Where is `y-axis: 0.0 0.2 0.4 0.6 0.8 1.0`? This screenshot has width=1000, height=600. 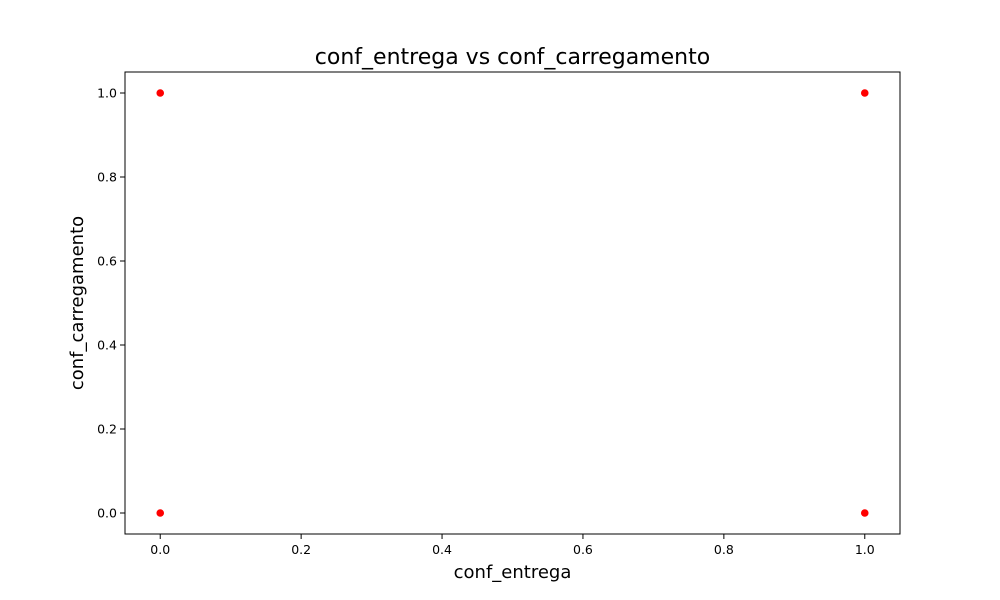 y-axis: 0.0 0.2 0.4 0.6 0.8 1.0 is located at coordinates (111, 303).